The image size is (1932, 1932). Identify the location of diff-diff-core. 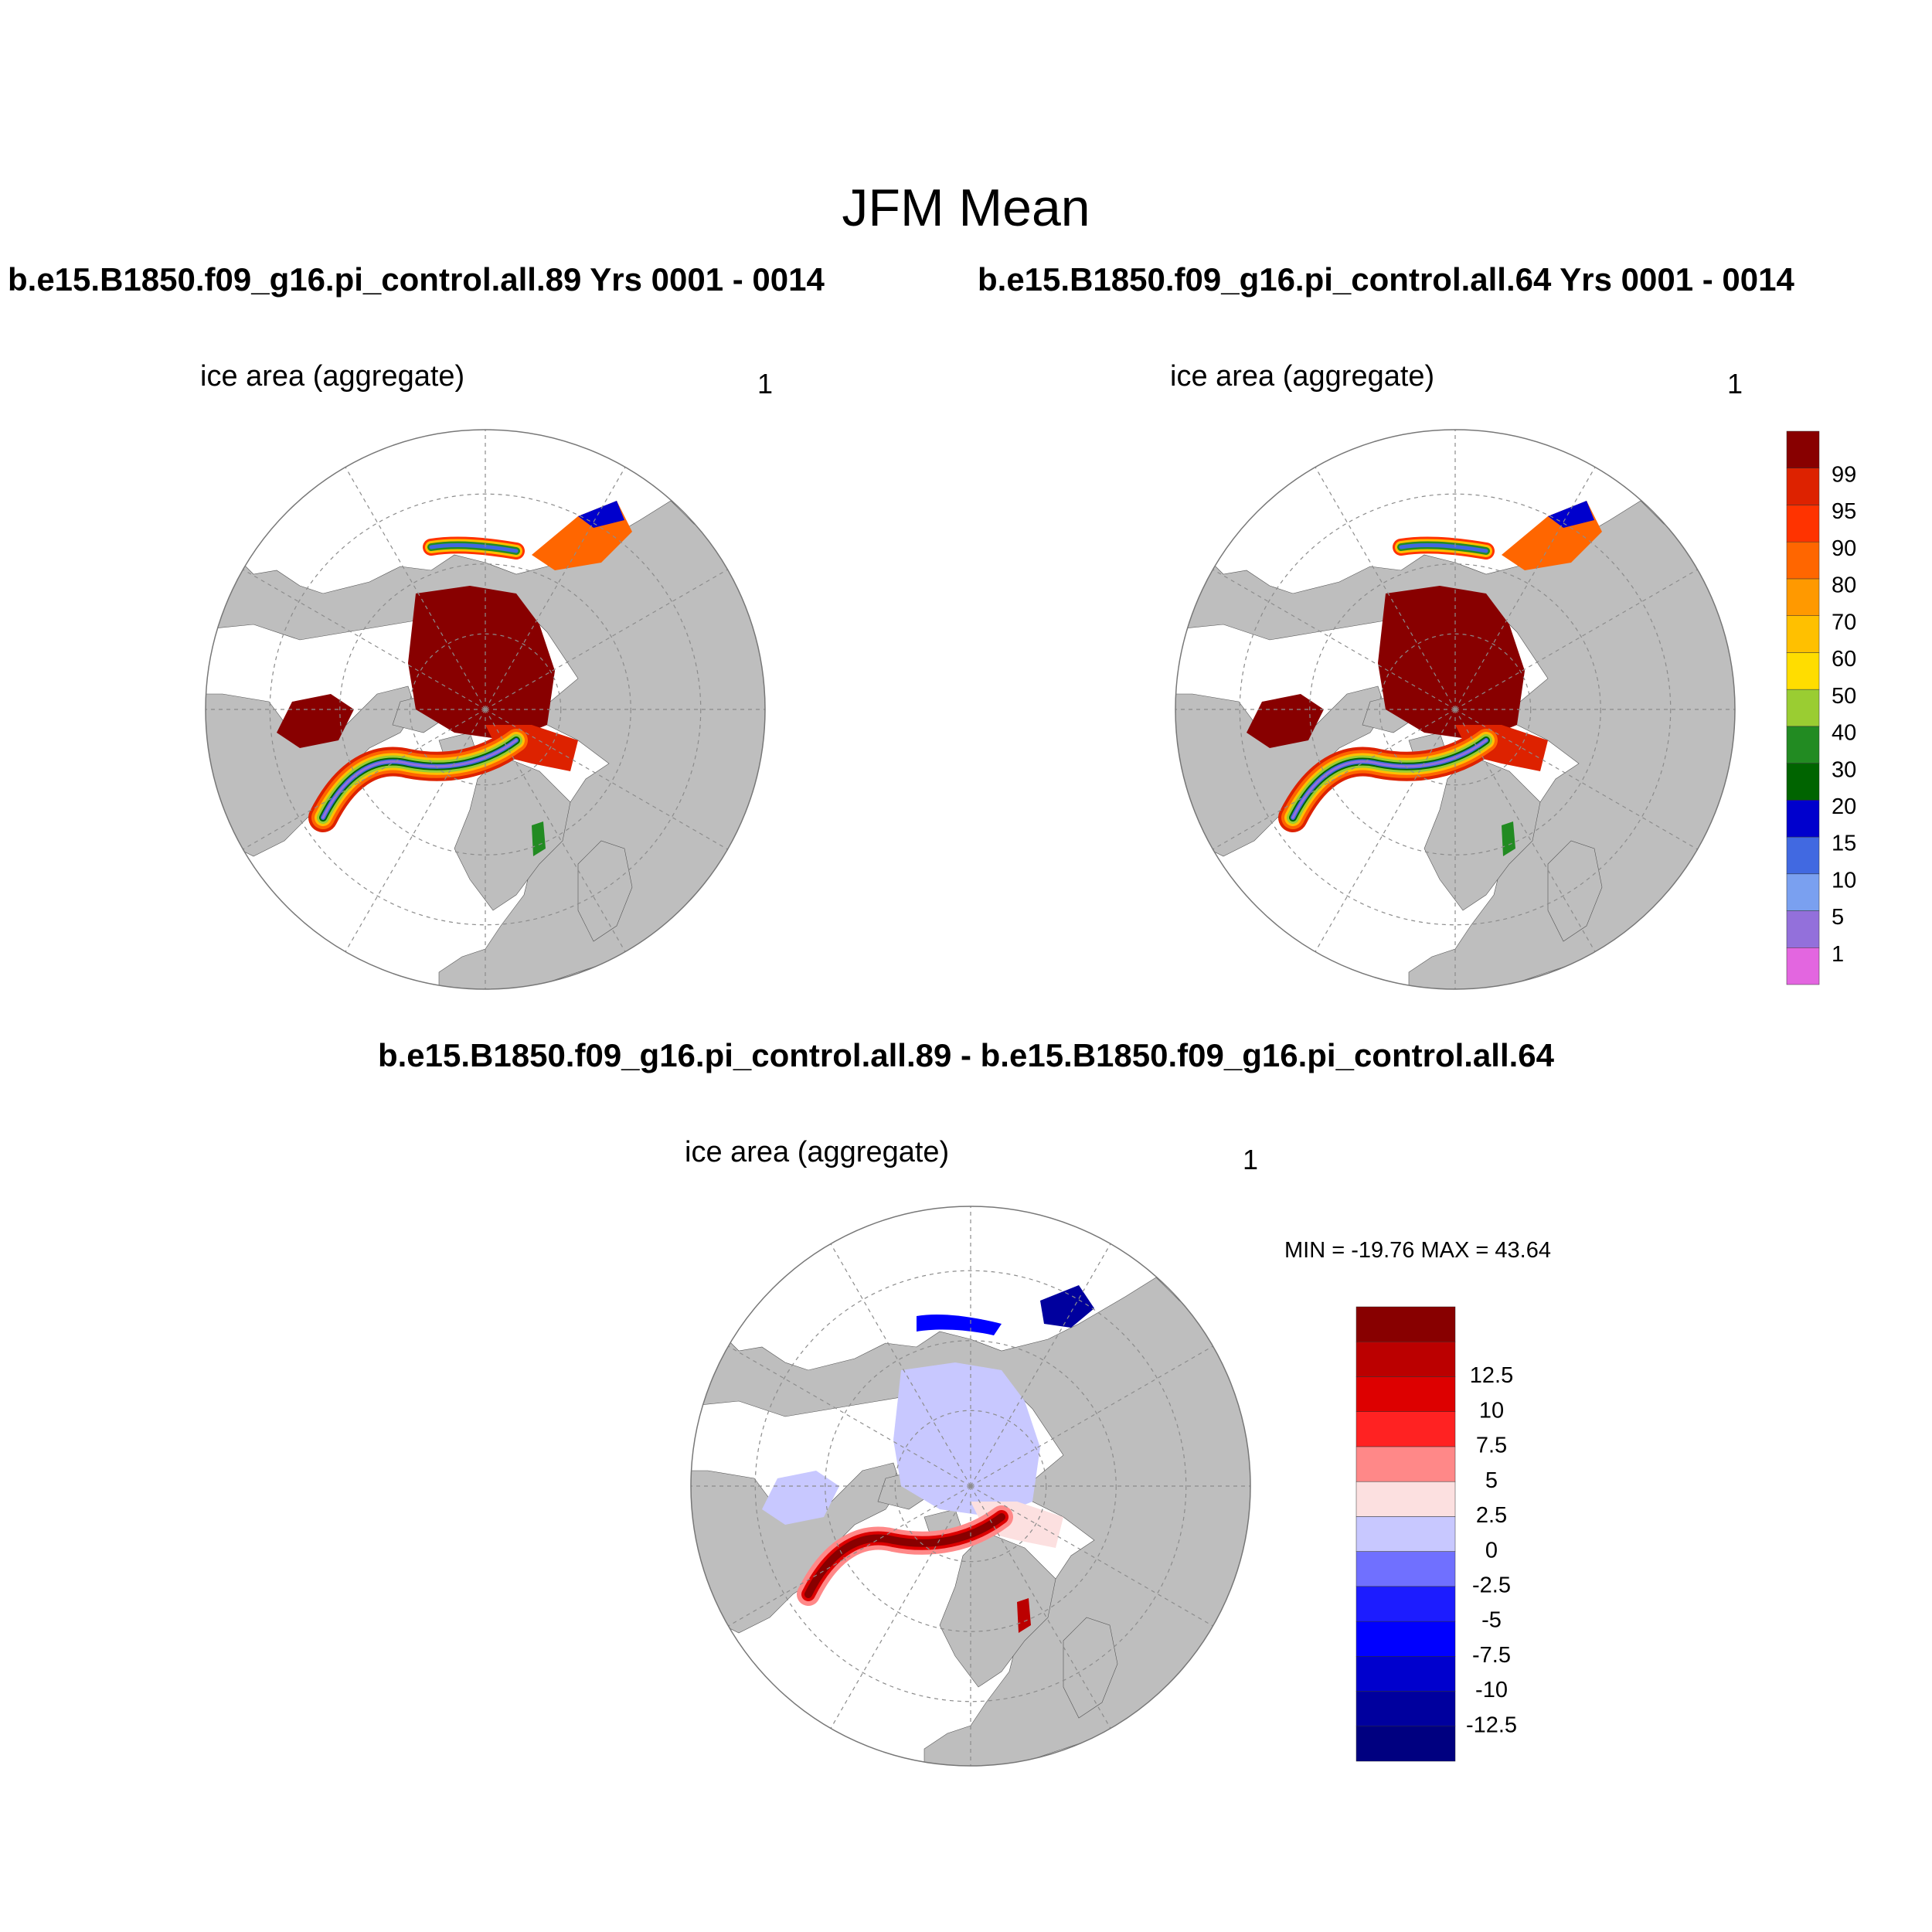
(967, 1440).